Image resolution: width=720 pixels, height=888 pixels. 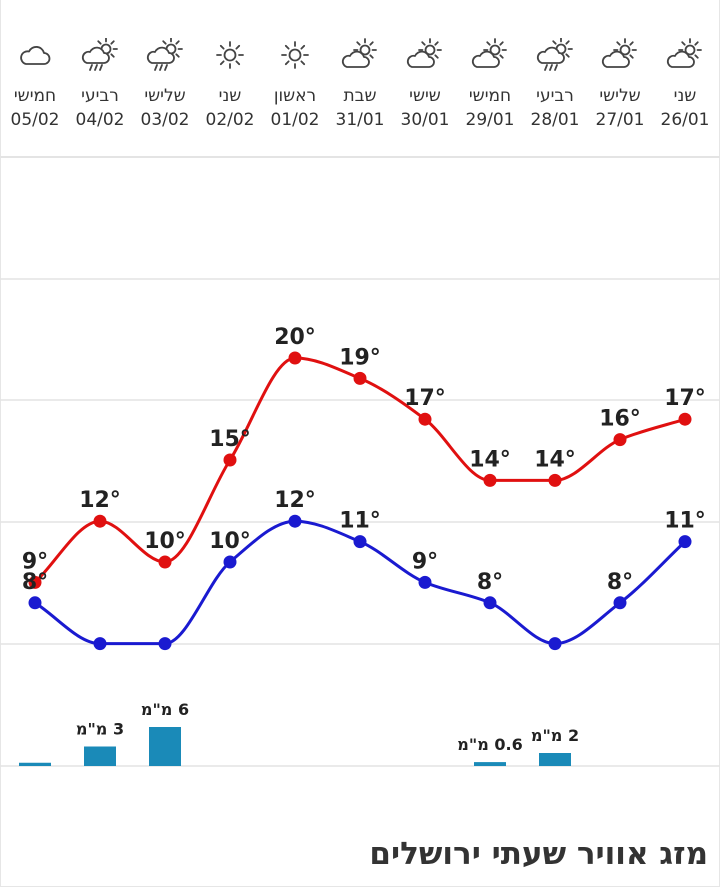 I want to click on forecast-day: שישי 30/01, so click(x=425, y=84).